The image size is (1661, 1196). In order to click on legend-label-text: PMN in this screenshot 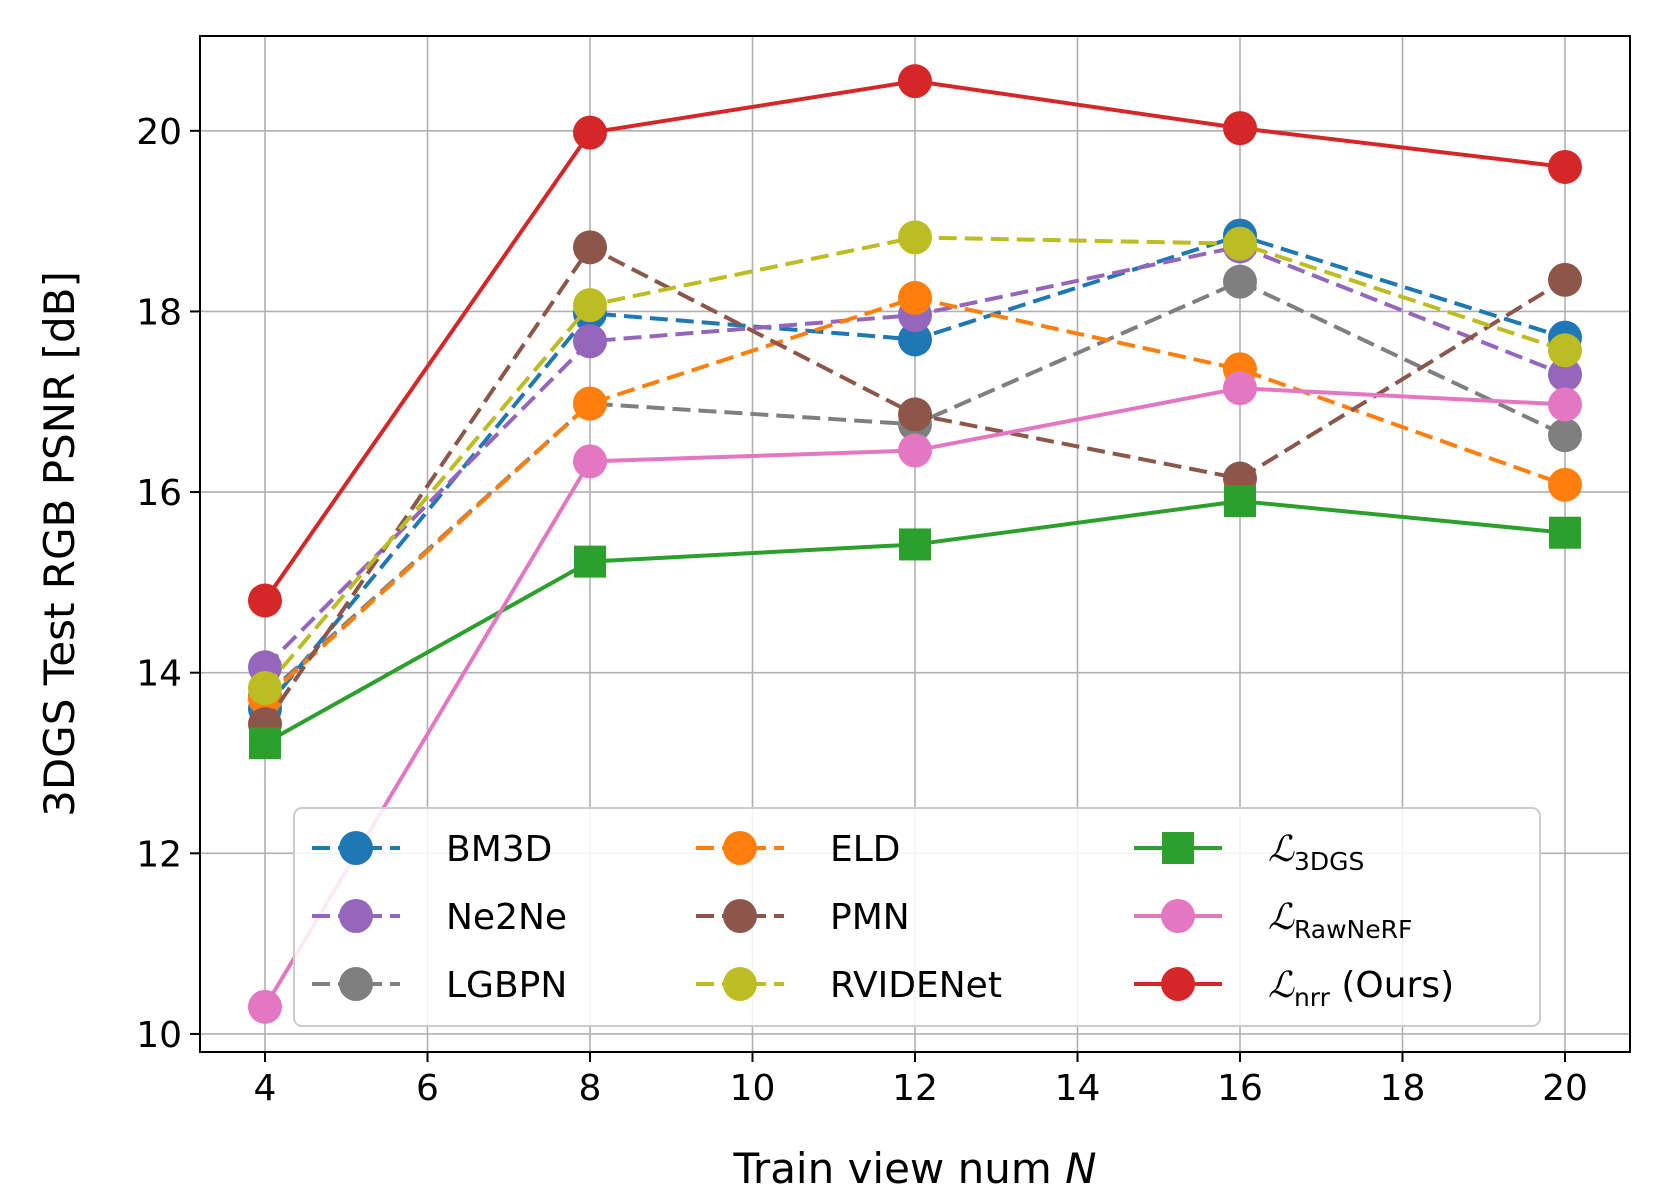, I will do `click(870, 917)`.